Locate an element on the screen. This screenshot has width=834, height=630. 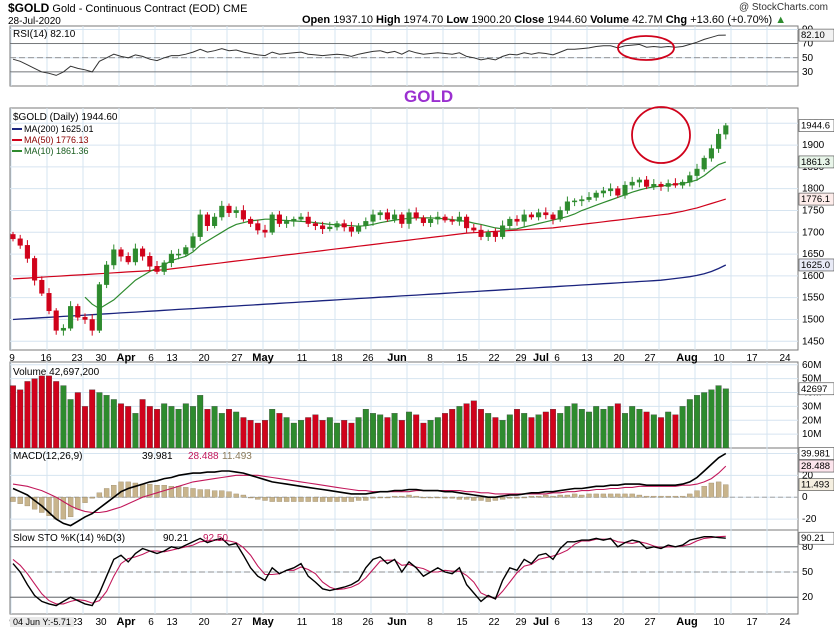
x-tick-label-bottom: 11 is located at coordinates (302, 622).